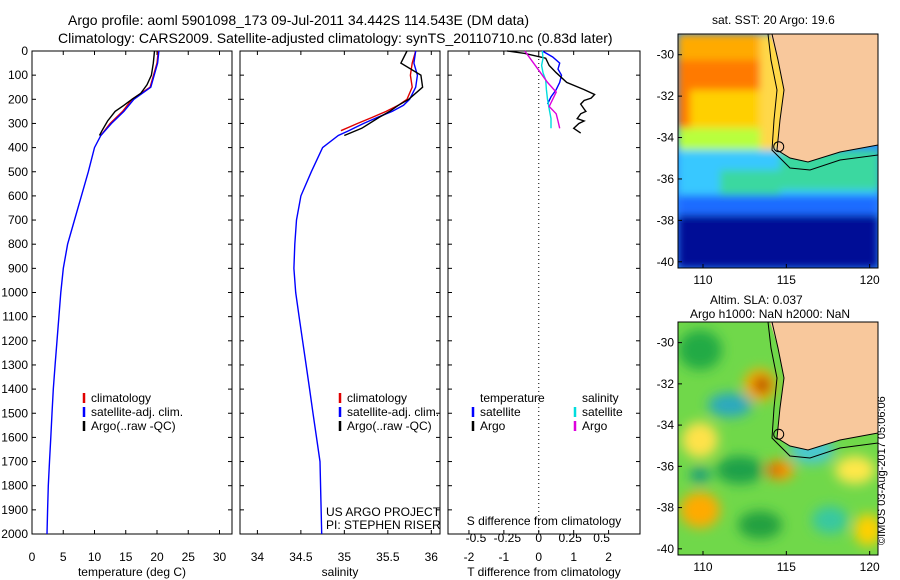 This screenshot has width=900, height=580. What do you see at coordinates (18, 268) in the screenshot?
I see `depth-tick-label: 900` at bounding box center [18, 268].